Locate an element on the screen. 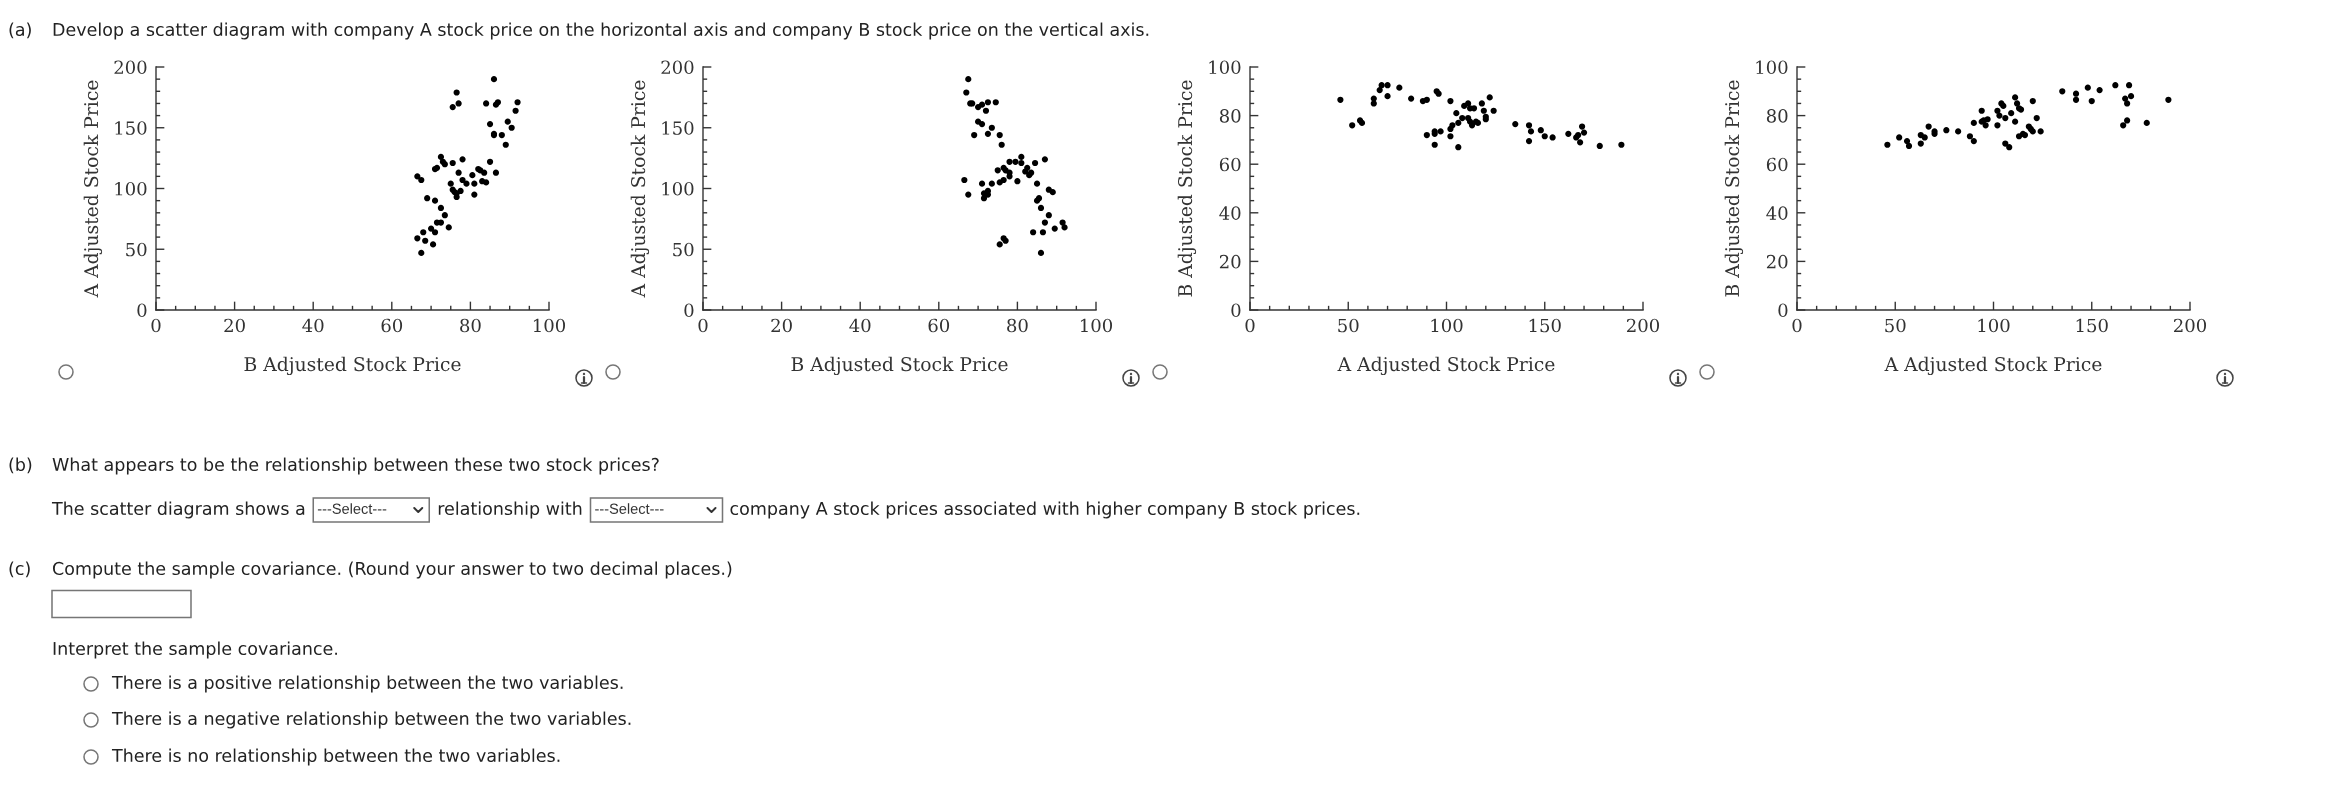 The image size is (2336, 806). text: Interpret the sample covariance. is located at coordinates (195, 650).